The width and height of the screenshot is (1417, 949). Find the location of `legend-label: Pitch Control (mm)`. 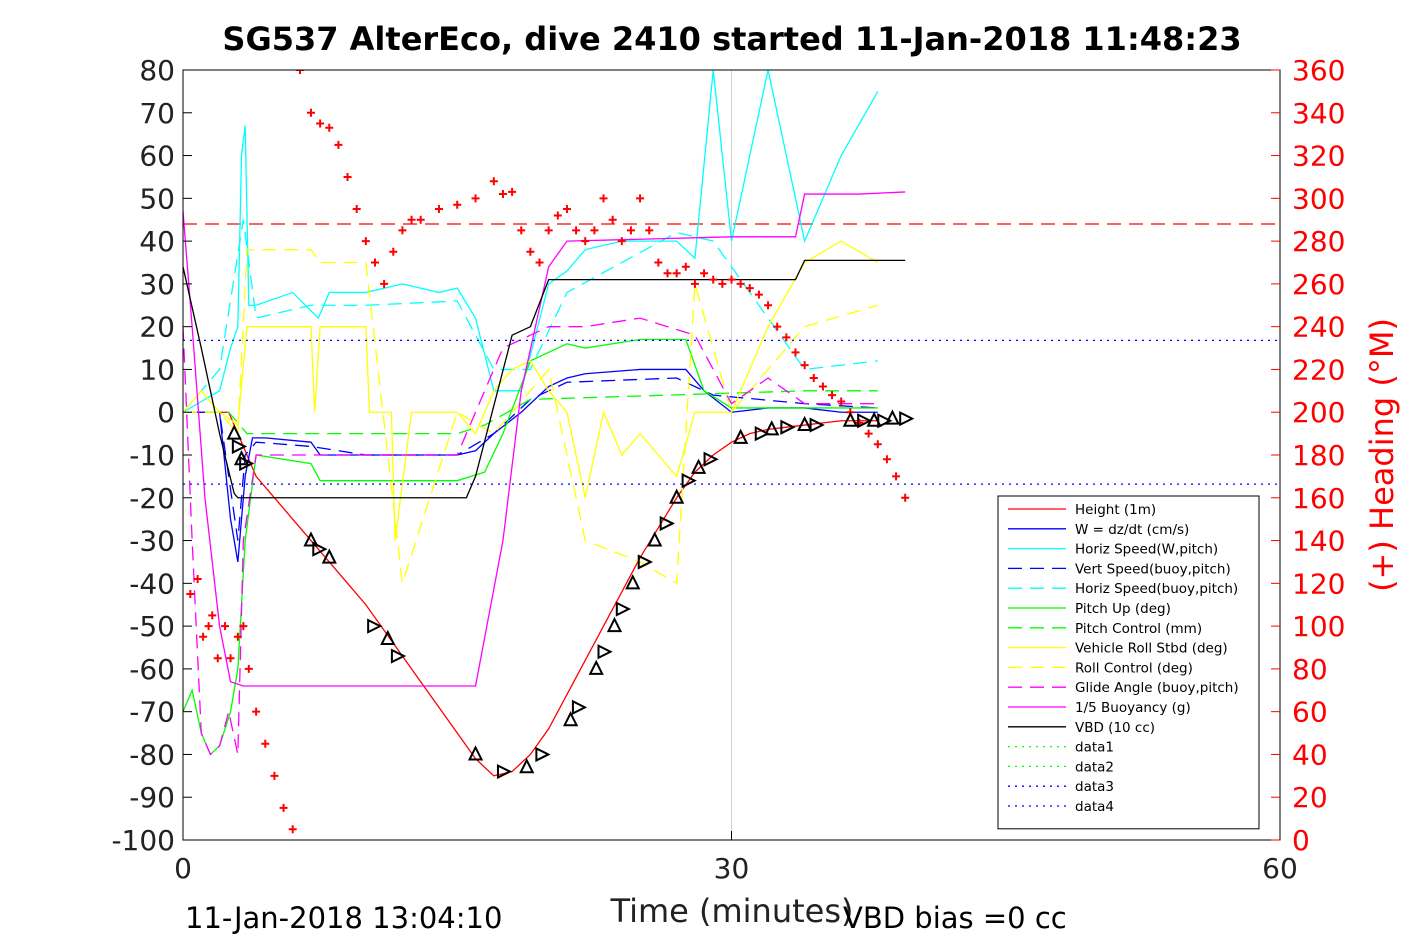

legend-label: Pitch Control (mm) is located at coordinates (1138, 629).